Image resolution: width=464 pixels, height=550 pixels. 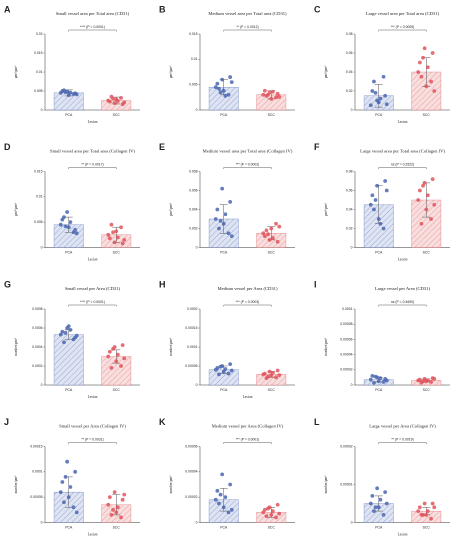 I want to click on panel-title: Large vessel area per Total area (CD31), so click(x=403, y=13).